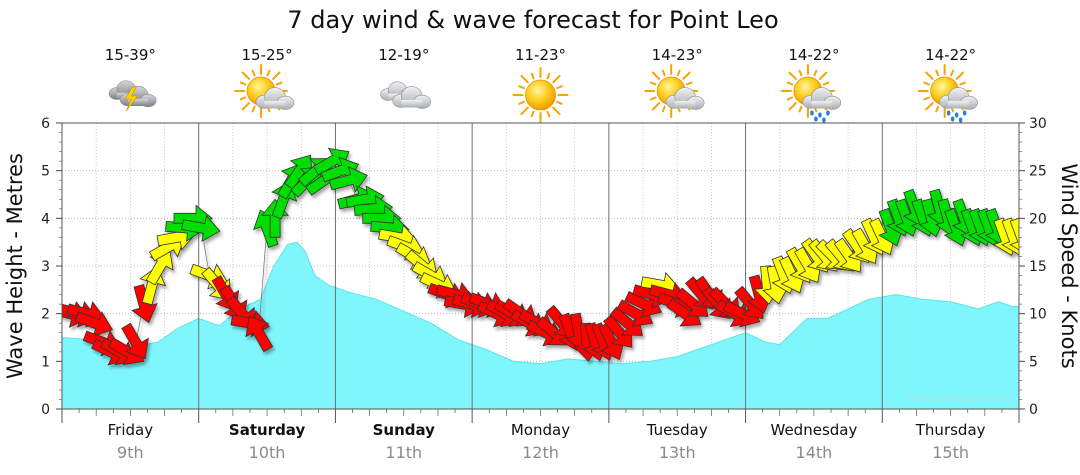 Image resolution: width=1080 pixels, height=475 pixels. What do you see at coordinates (45, 315) in the screenshot?
I see `left-tick-label: 2` at bounding box center [45, 315].